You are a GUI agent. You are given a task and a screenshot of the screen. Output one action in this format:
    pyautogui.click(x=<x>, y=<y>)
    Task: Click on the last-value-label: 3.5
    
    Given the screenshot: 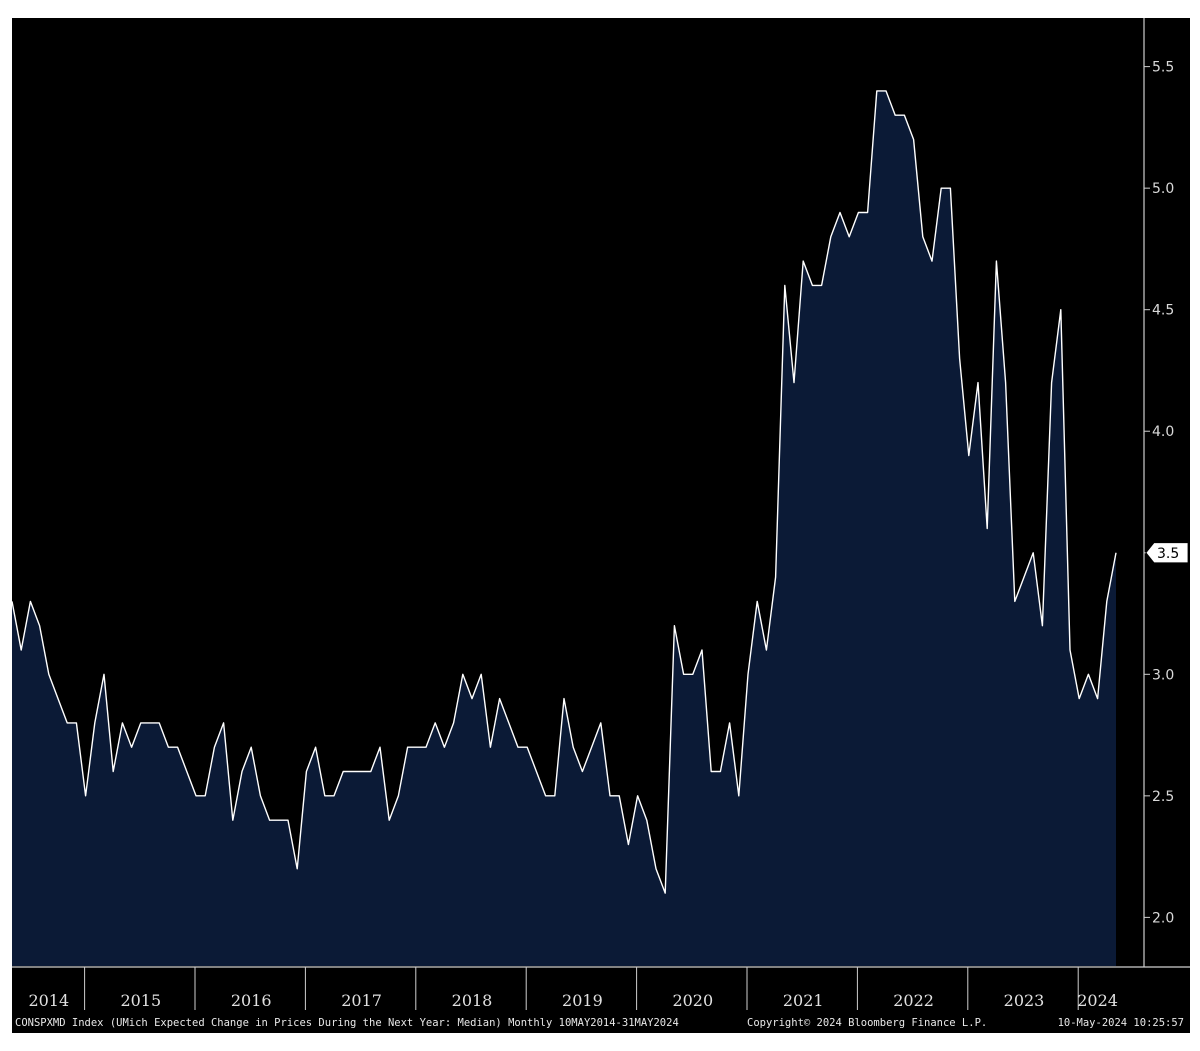 What is the action you would take?
    pyautogui.click(x=1168, y=554)
    